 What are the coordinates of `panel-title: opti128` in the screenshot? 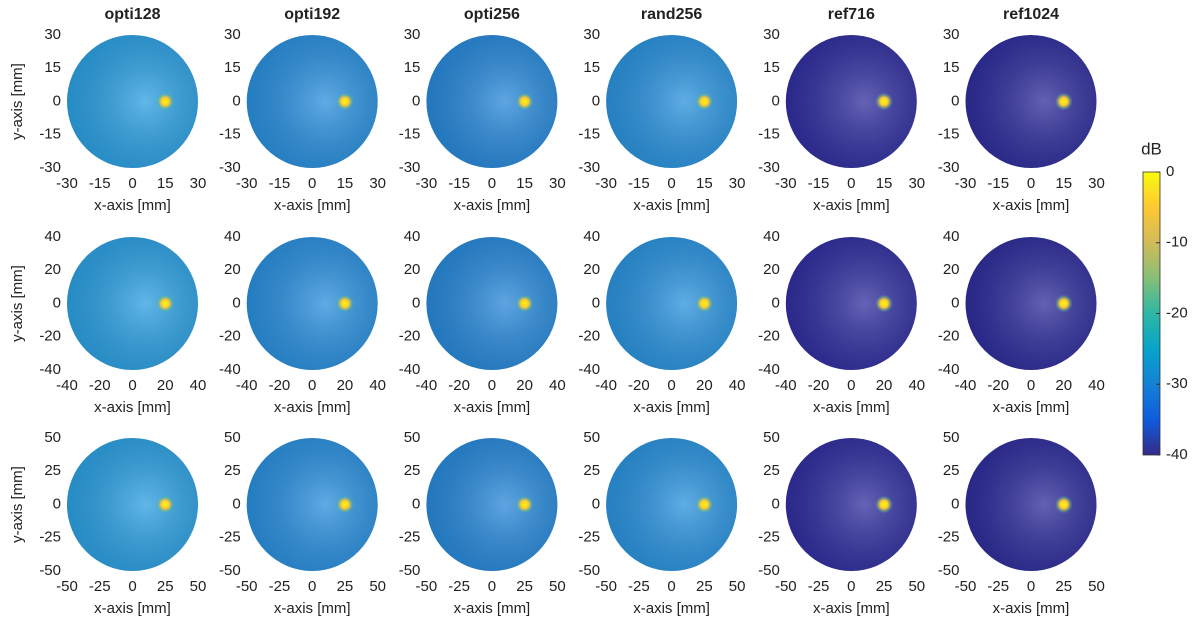 It's located at (132, 14).